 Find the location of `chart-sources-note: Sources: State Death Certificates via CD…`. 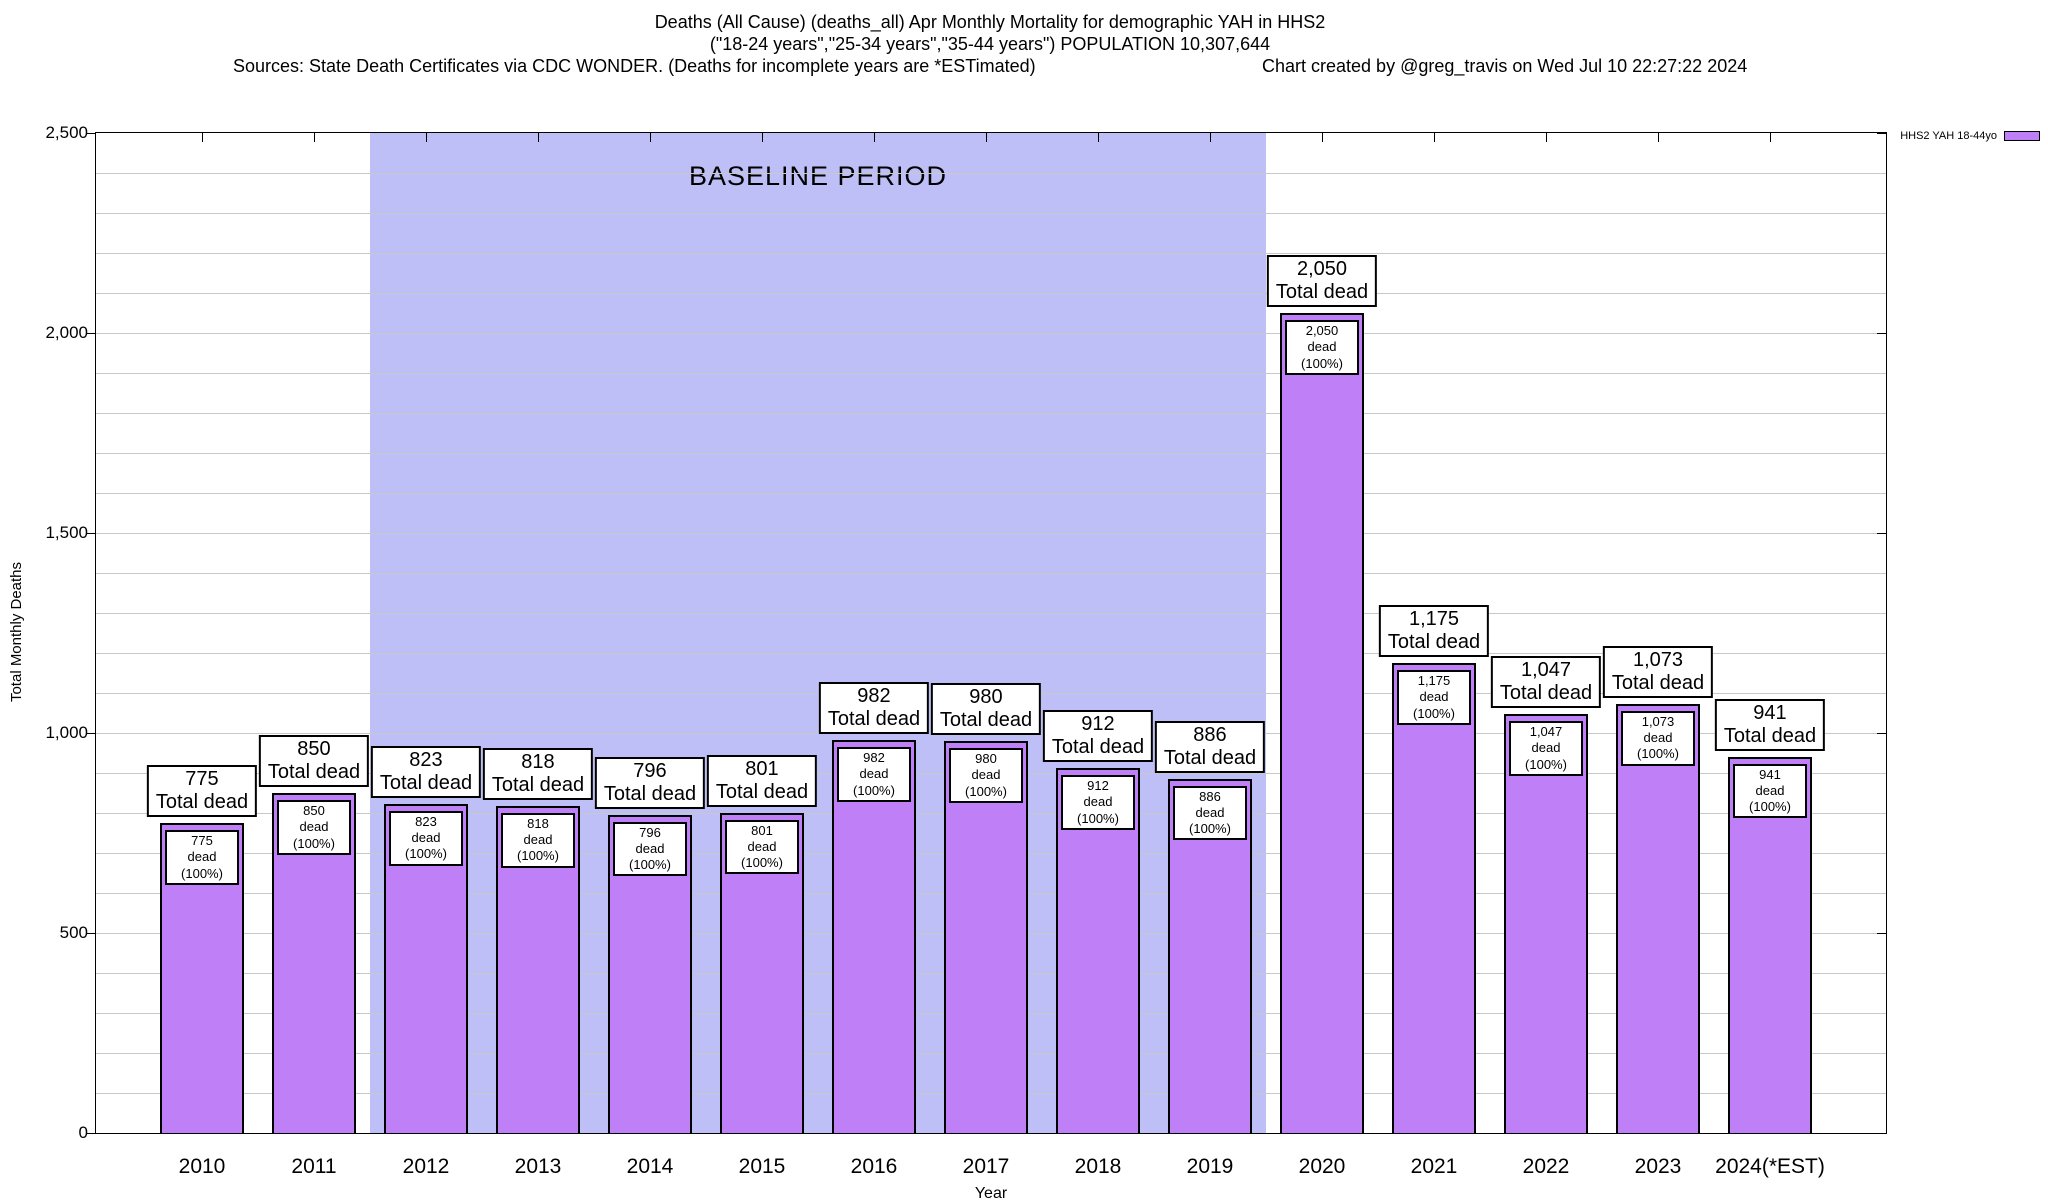

chart-sources-note: Sources: State Death Certificates via CD… is located at coordinates (634, 66).